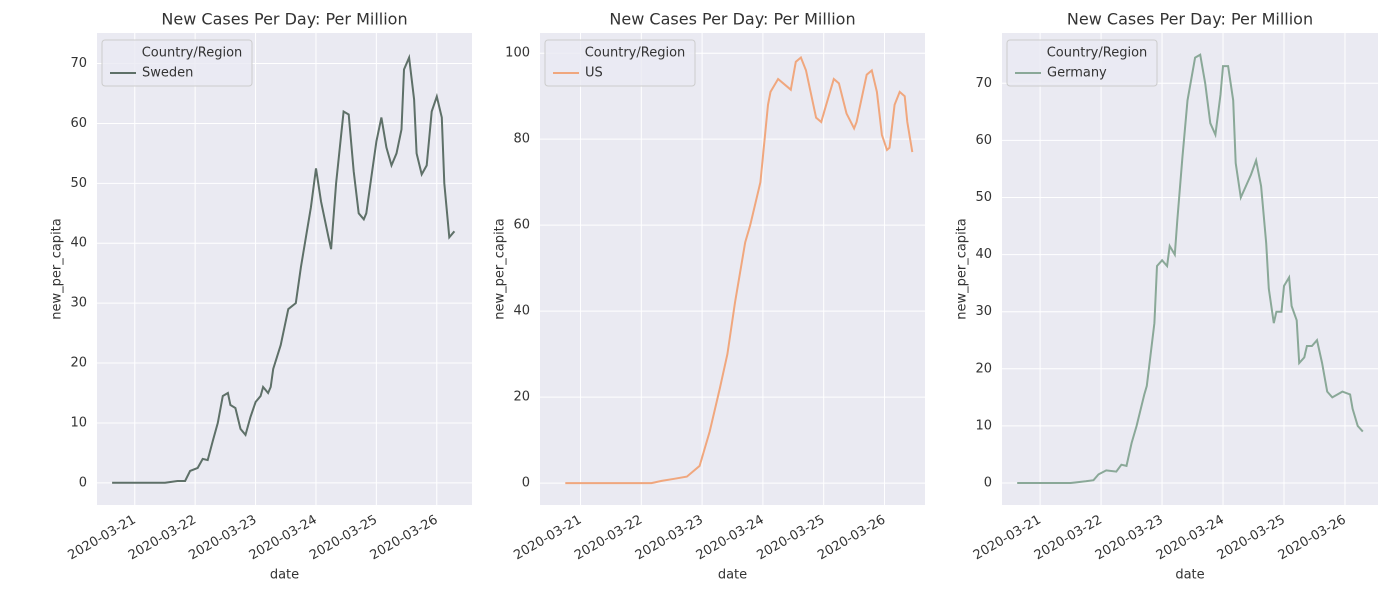 This screenshot has width=1400, height=595. What do you see at coordinates (517, 53) in the screenshot?
I see `y-tick-label: 100` at bounding box center [517, 53].